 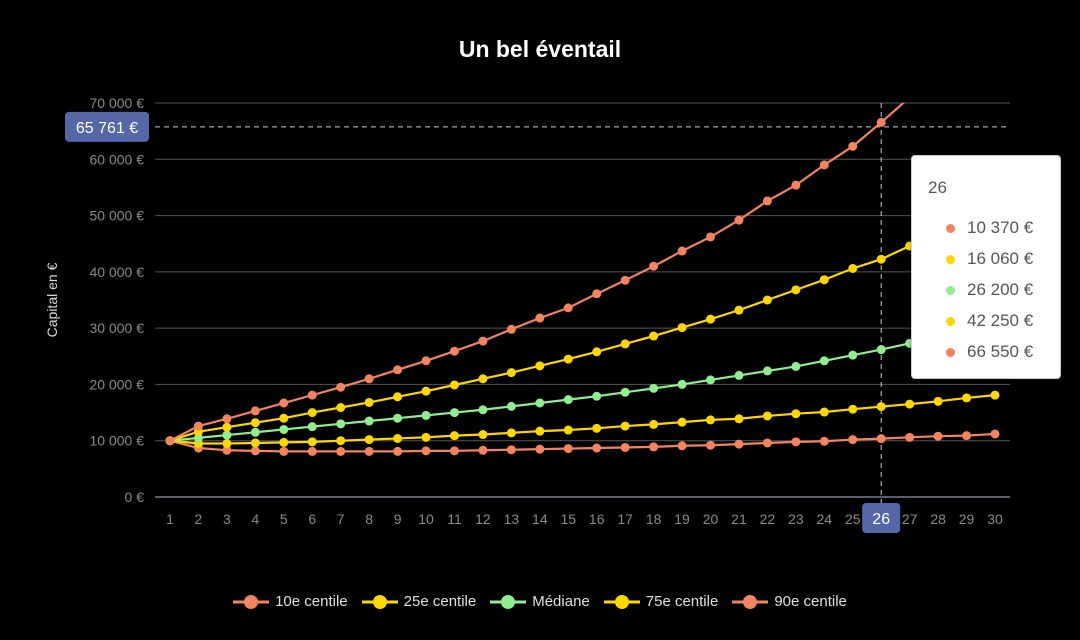 What do you see at coordinates (682, 519) in the screenshot?
I see `x-tick-label: 19` at bounding box center [682, 519].